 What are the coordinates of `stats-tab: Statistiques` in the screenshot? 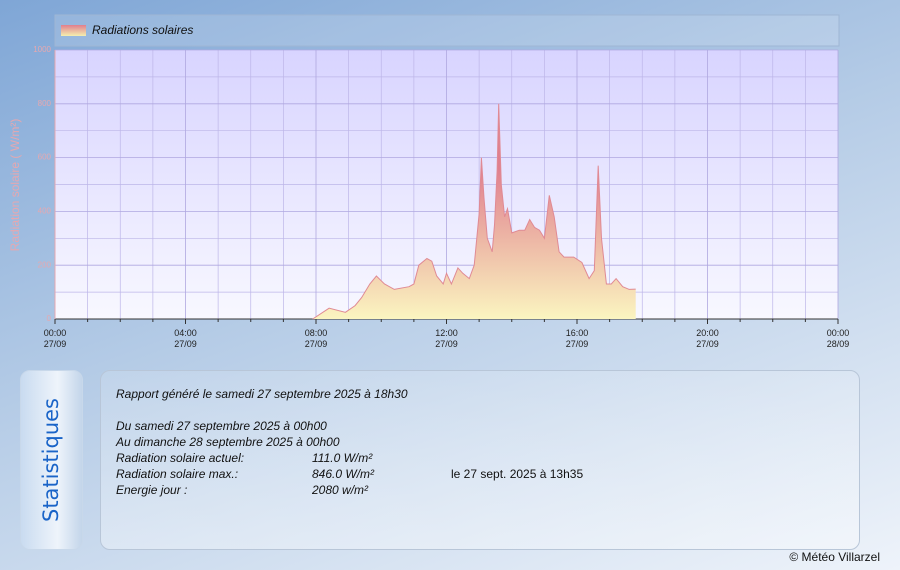 It's located at (51, 460).